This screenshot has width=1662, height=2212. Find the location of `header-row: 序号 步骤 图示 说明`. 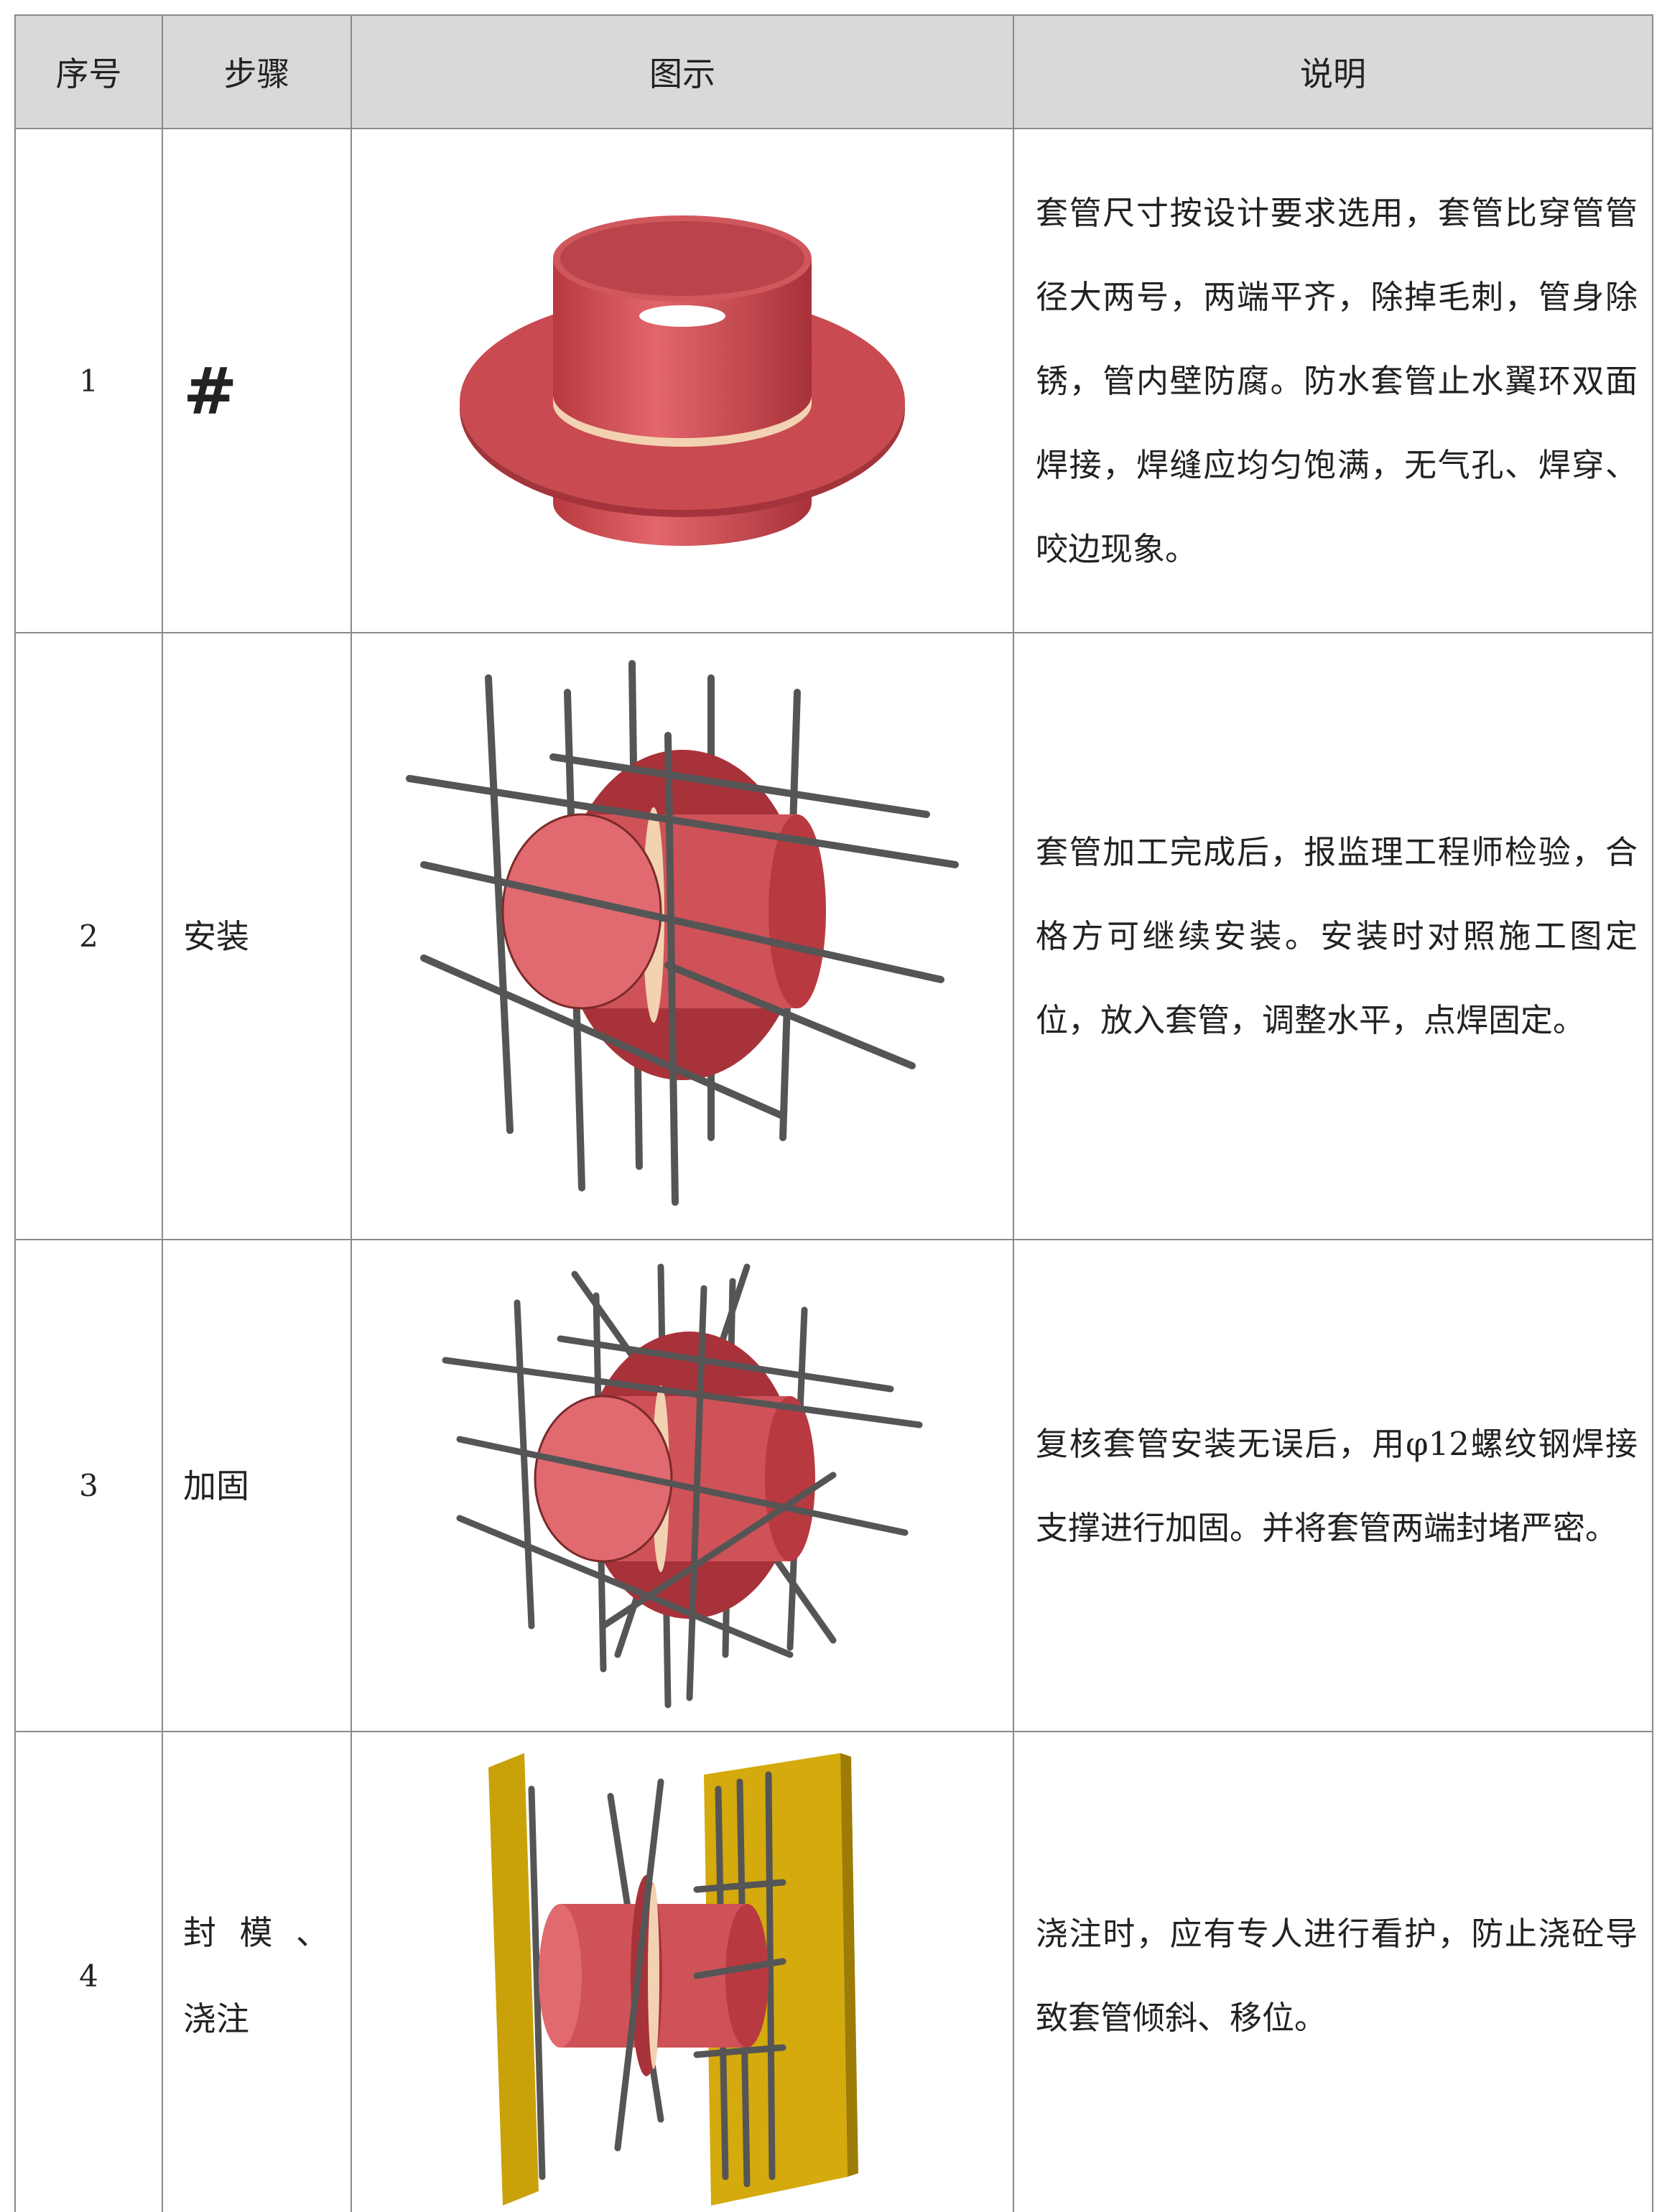

header-row: 序号 步骤 图示 说明 is located at coordinates (833, 71).